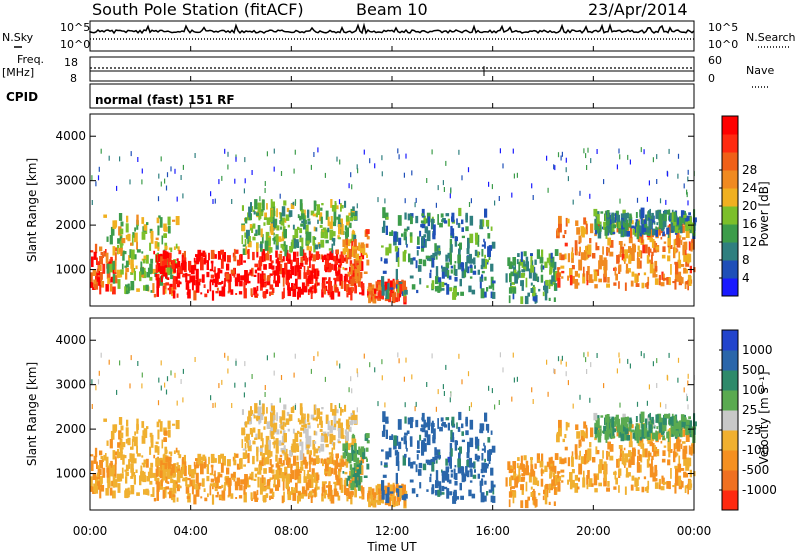 This screenshot has height=554, width=800. What do you see at coordinates (753, 370) in the screenshot?
I see `colorbar-tick-label: 500` at bounding box center [753, 370].